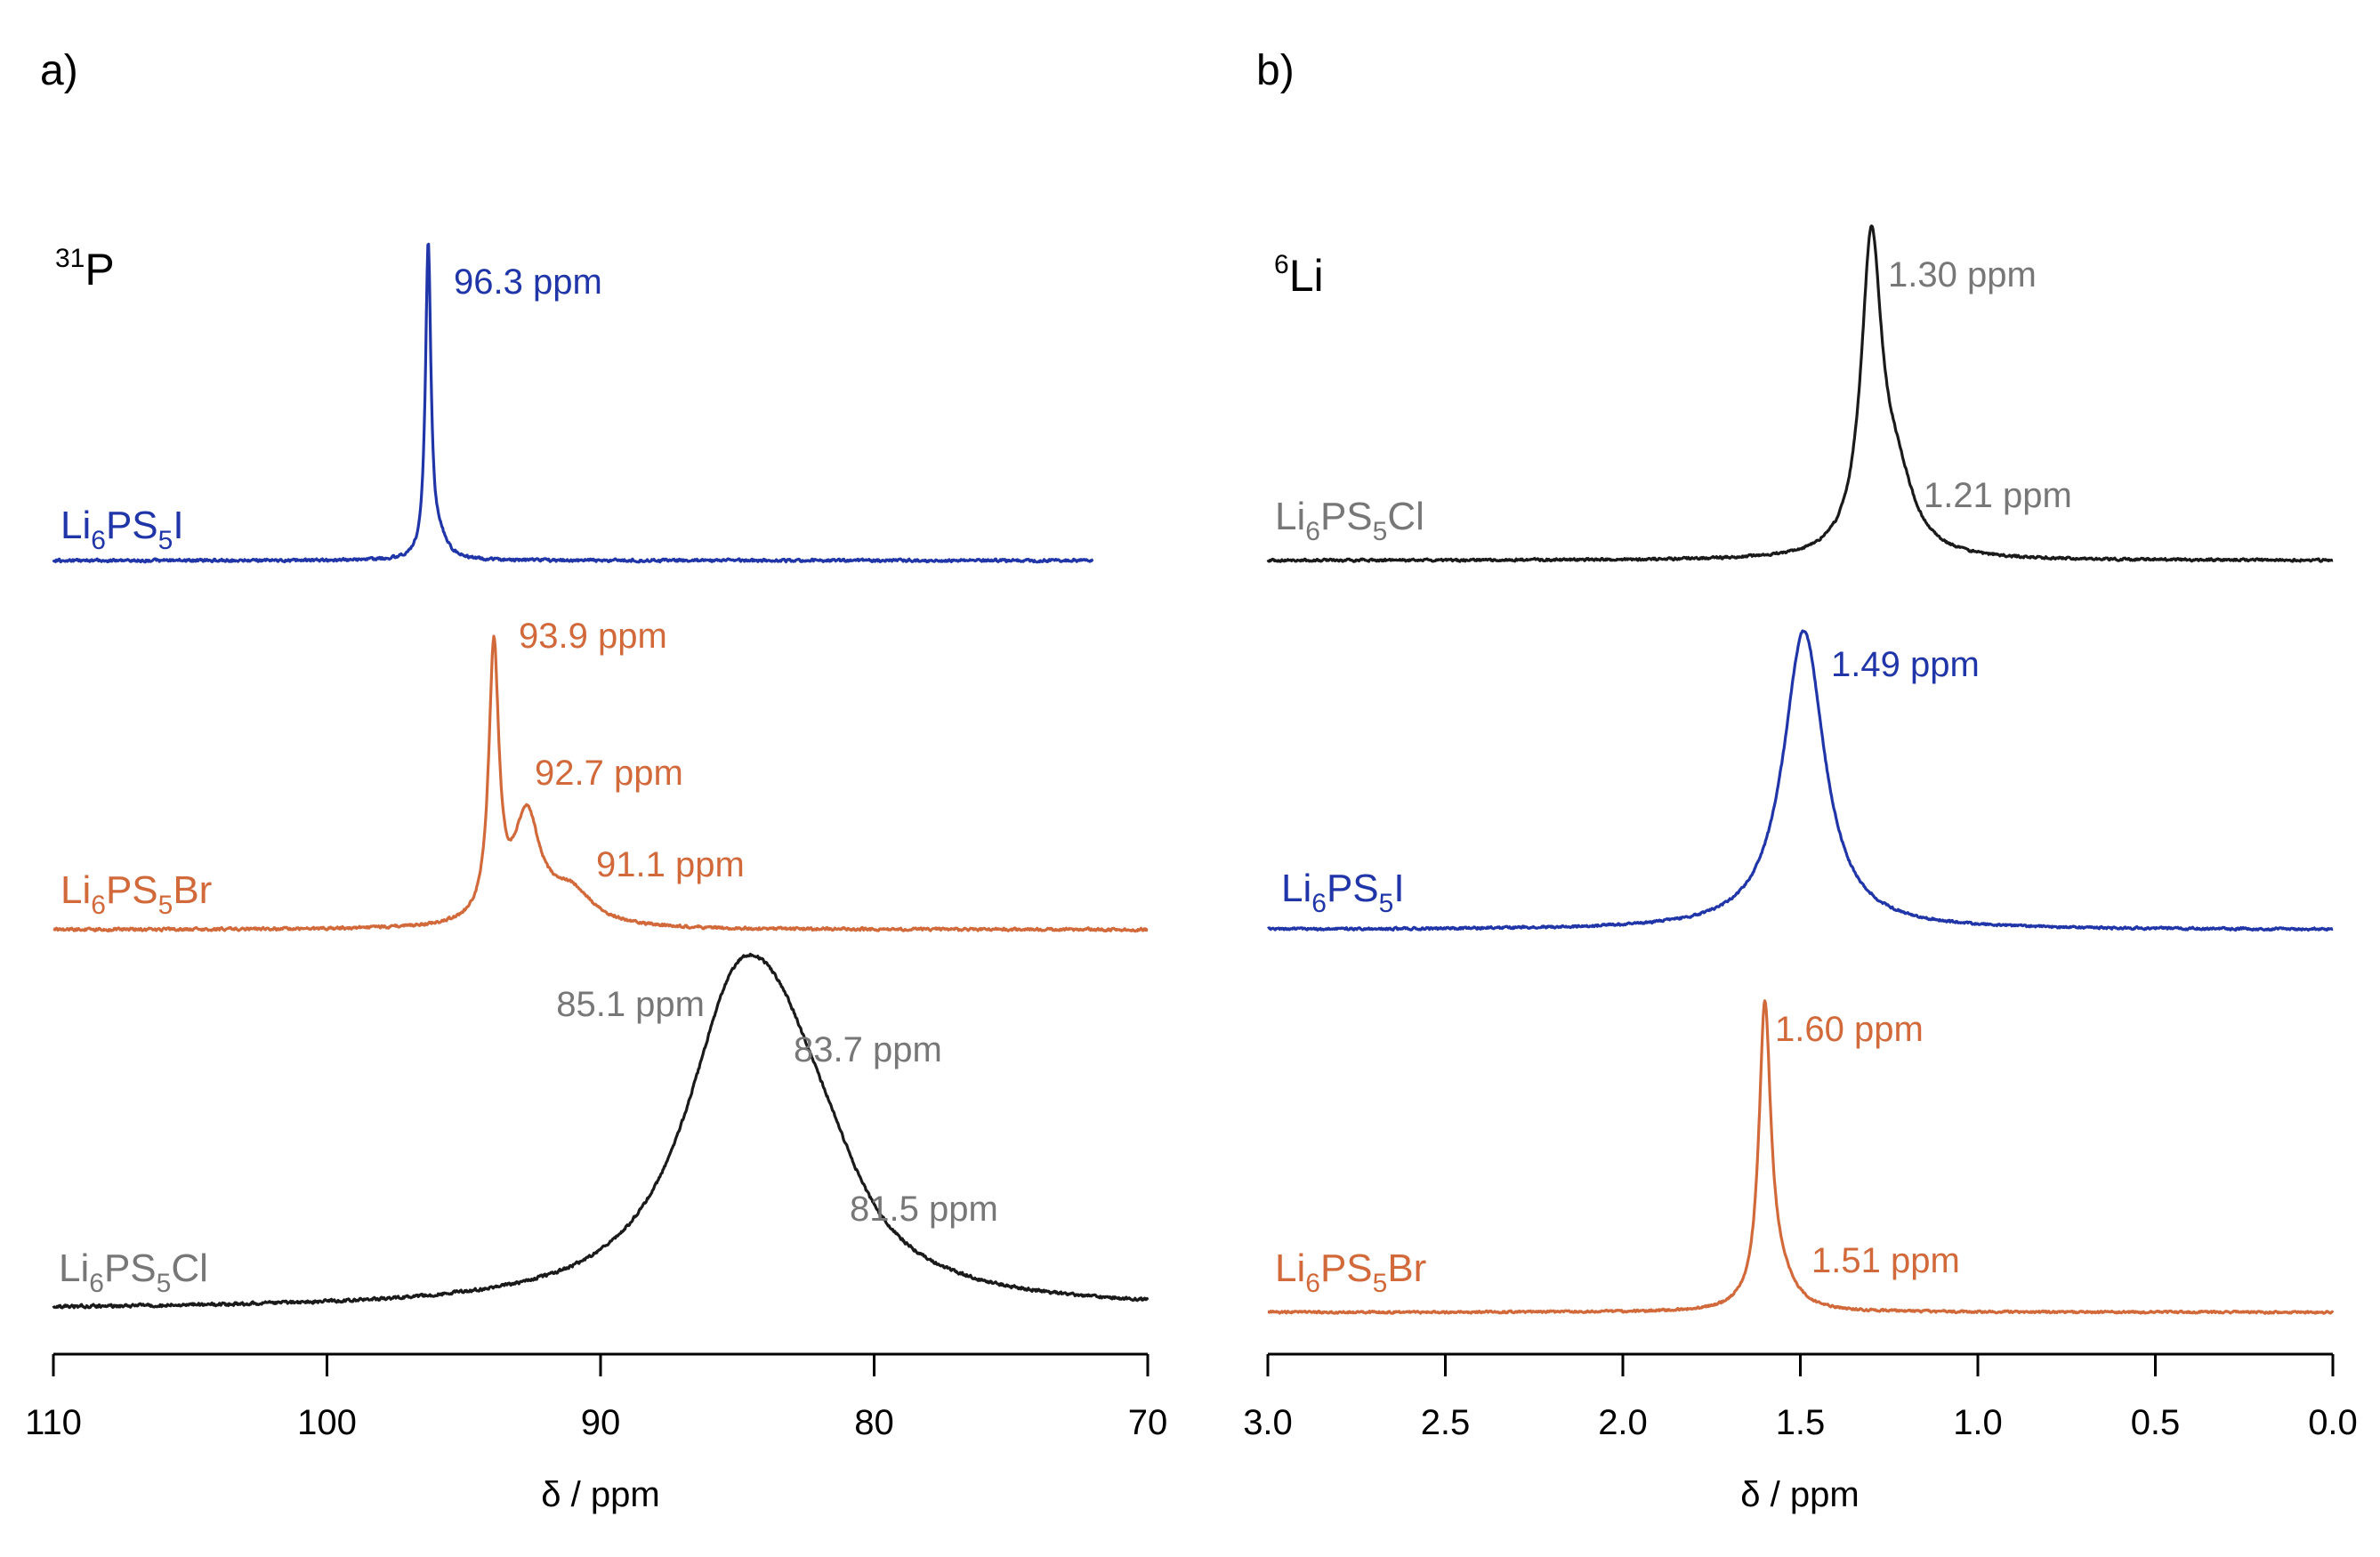 This screenshot has height=1557, width=2380. I want to click on panel-b-x-axis-title: δ / ppm, so click(1799, 1494).